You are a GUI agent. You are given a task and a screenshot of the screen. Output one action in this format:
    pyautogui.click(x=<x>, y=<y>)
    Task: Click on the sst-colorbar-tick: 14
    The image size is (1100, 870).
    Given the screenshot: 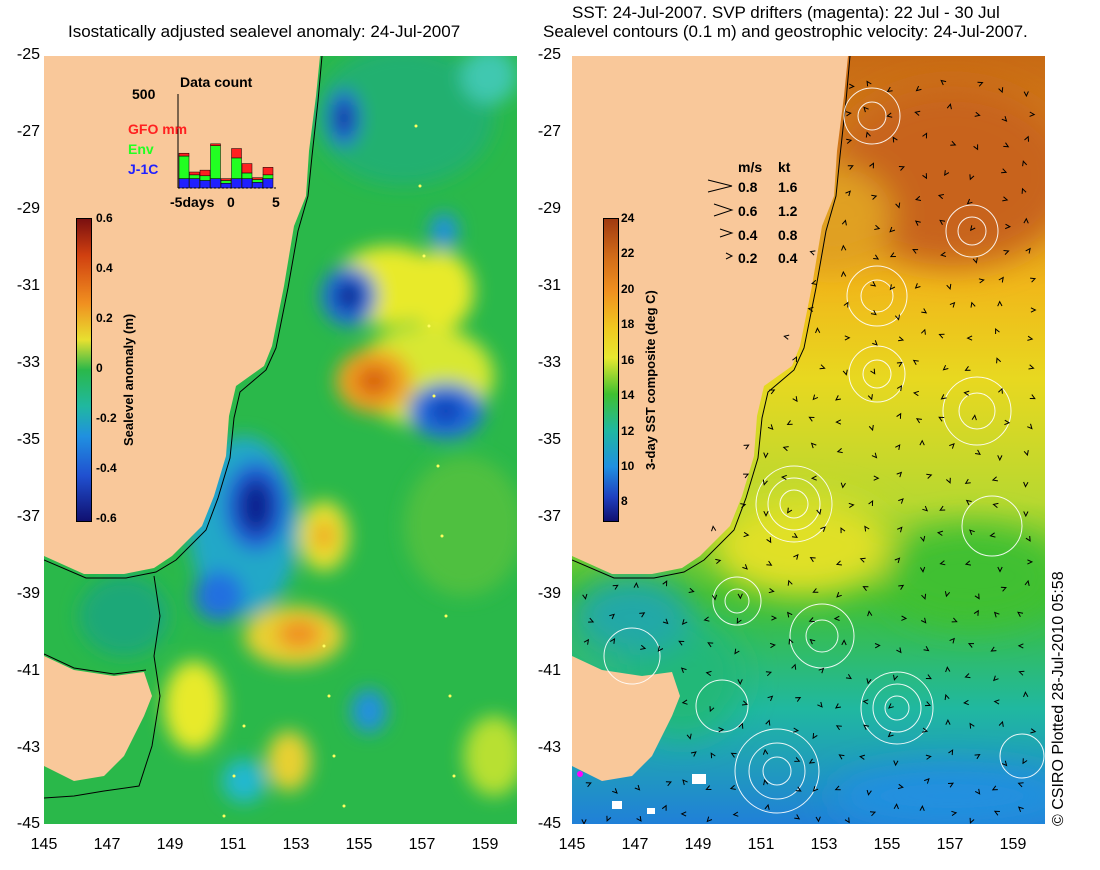 What is the action you would take?
    pyautogui.click(x=628, y=395)
    